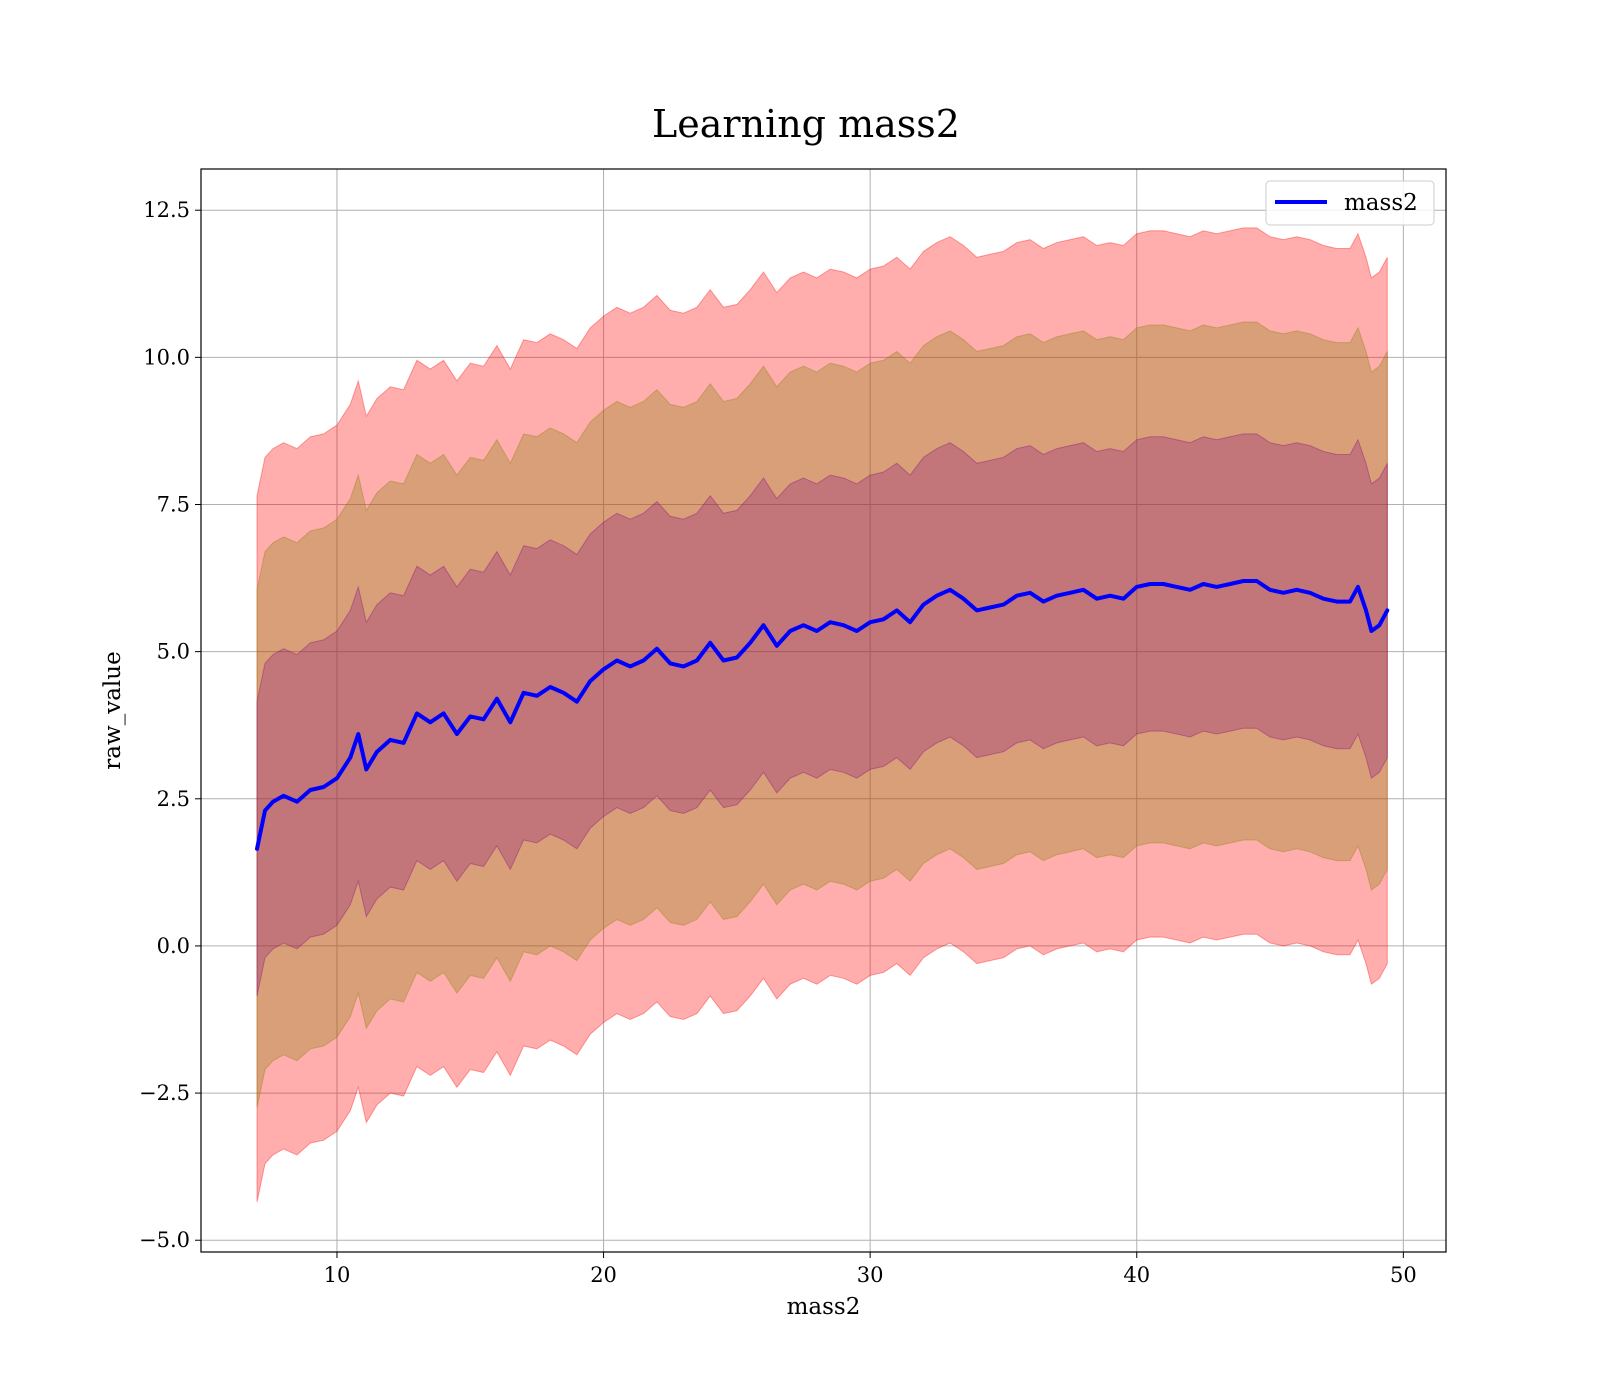 The height and width of the screenshot is (1400, 1600). What do you see at coordinates (166, 210) in the screenshot?
I see `y-tick-label: 12.5` at bounding box center [166, 210].